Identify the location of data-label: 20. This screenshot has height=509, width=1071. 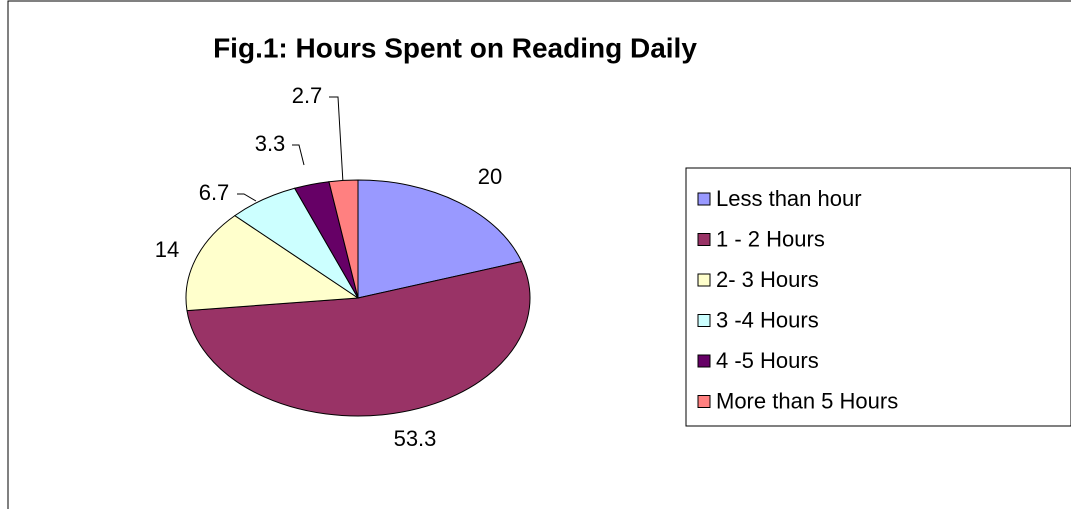
(490, 176).